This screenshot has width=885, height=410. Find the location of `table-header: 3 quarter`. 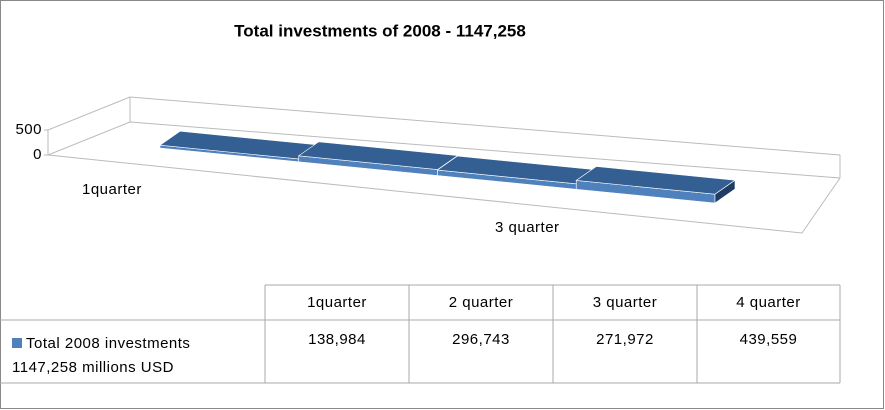

table-header: 3 quarter is located at coordinates (625, 302).